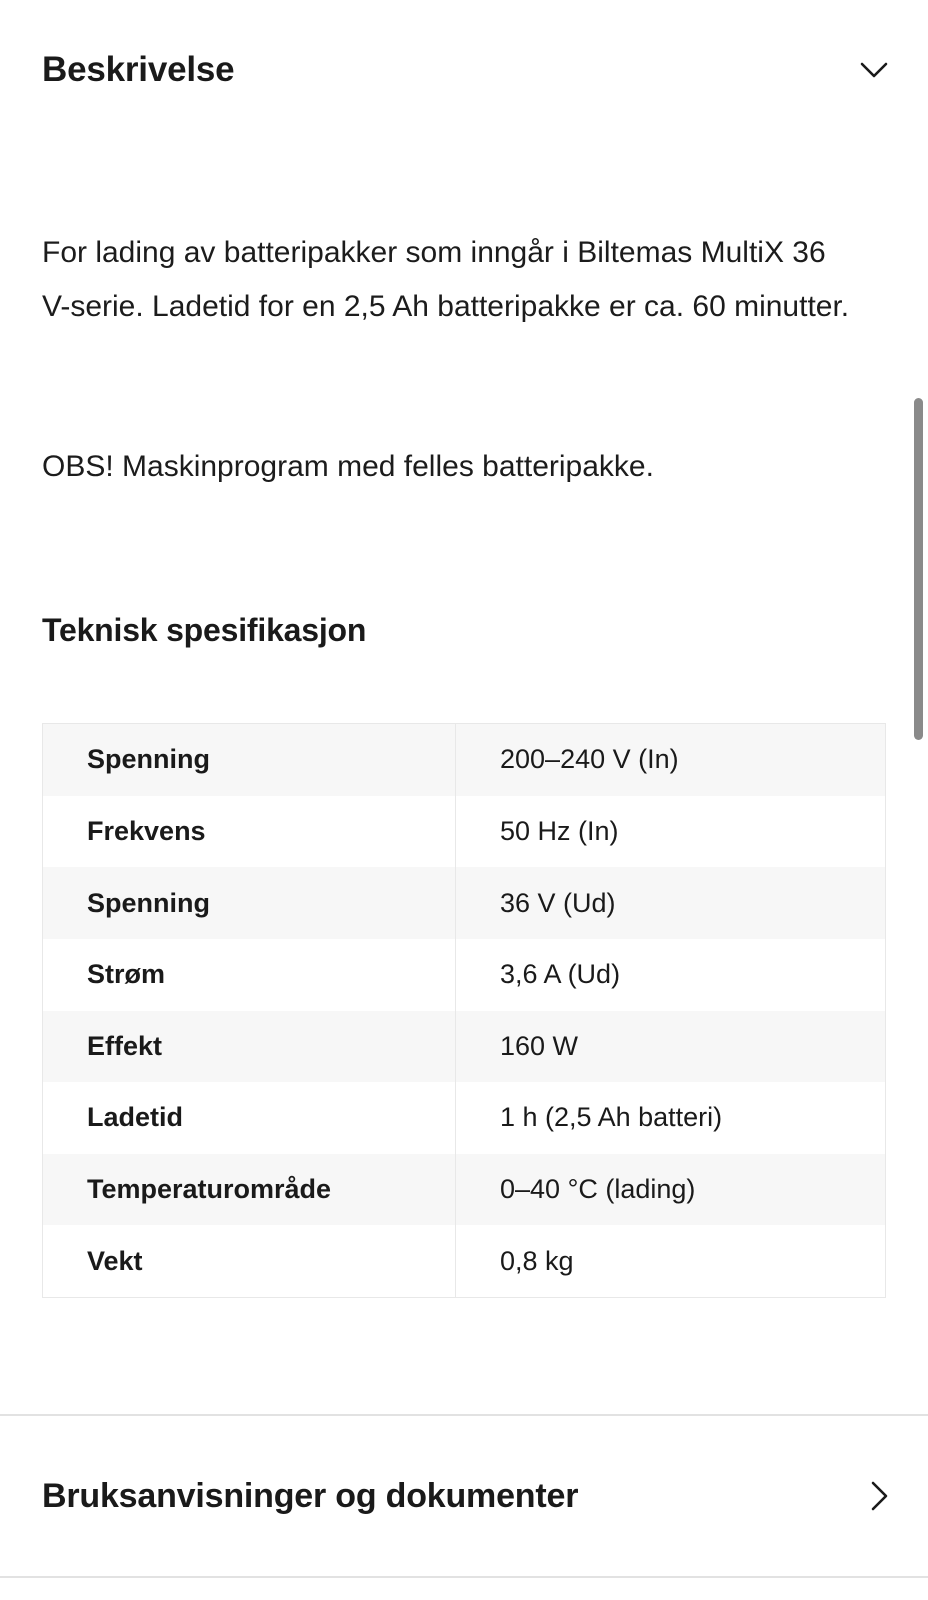 The width and height of the screenshot is (928, 1600). What do you see at coordinates (559, 830) in the screenshot?
I see `spec-value: 50 Hz (In)` at bounding box center [559, 830].